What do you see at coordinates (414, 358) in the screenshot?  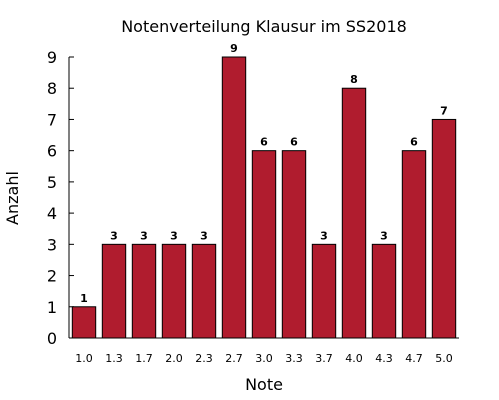 I see `x-tick-label: 4.7` at bounding box center [414, 358].